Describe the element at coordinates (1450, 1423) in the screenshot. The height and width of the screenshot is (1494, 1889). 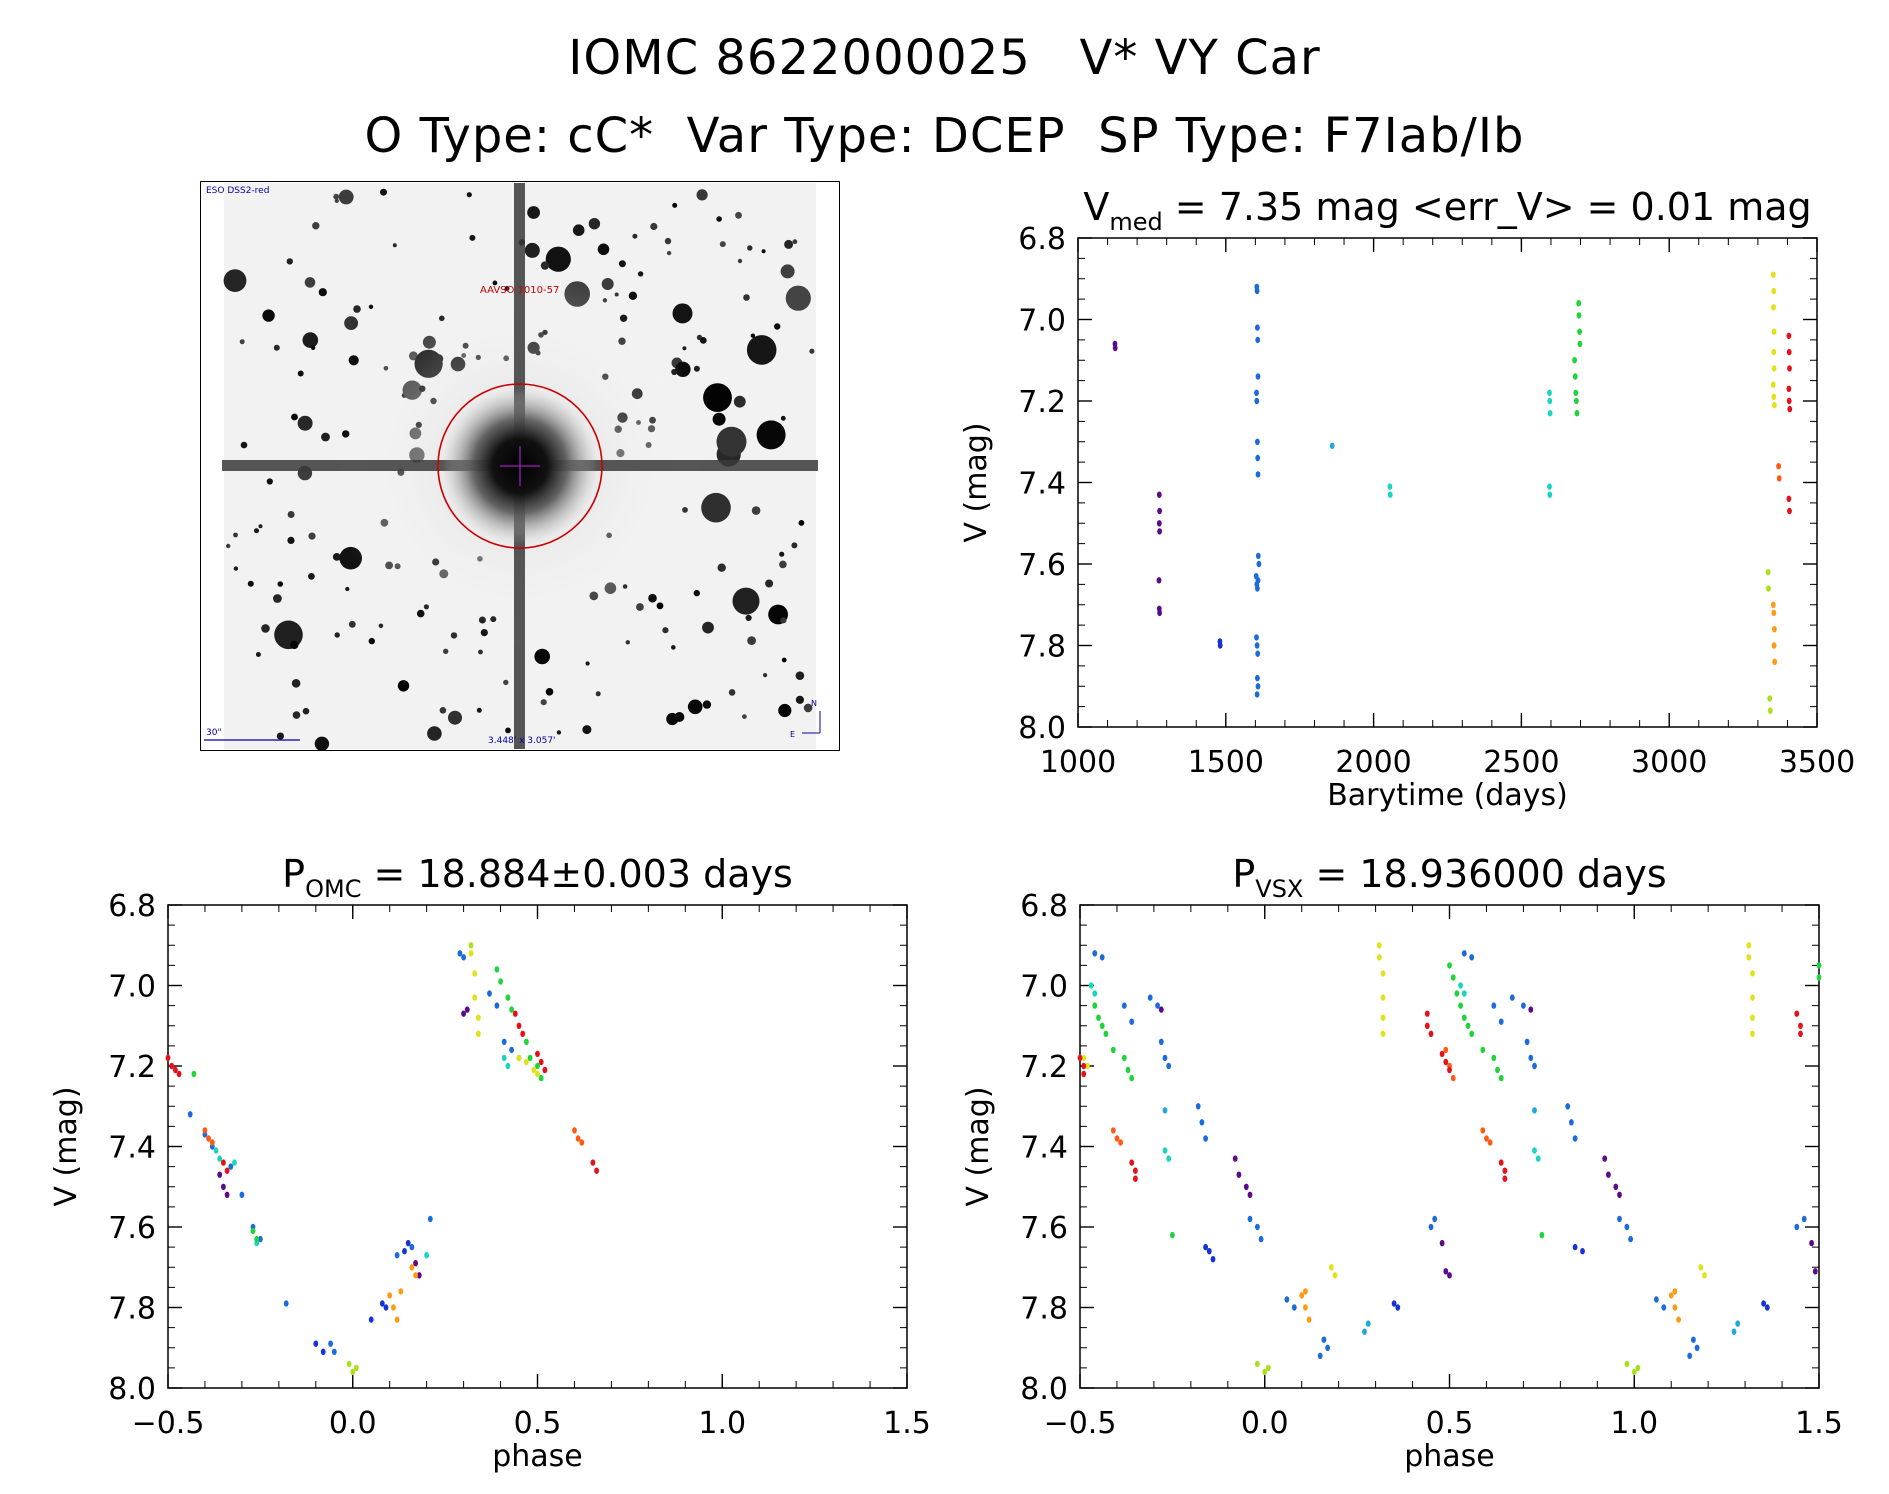
I see `x-tick-label: 0.5` at that location.